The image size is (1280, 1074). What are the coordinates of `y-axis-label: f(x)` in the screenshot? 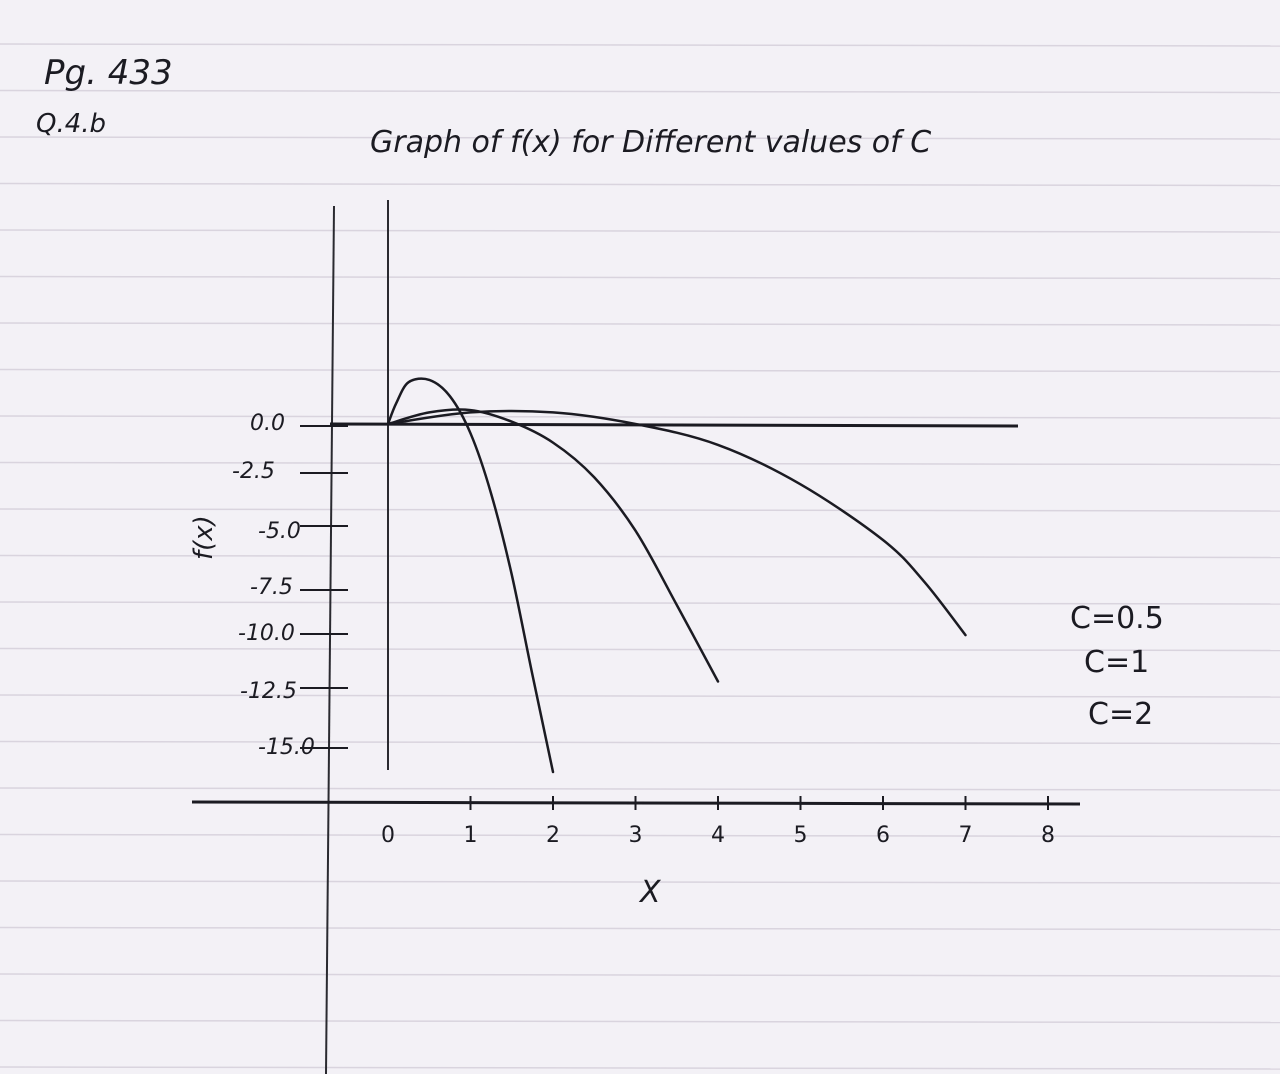 It's located at (204, 537).